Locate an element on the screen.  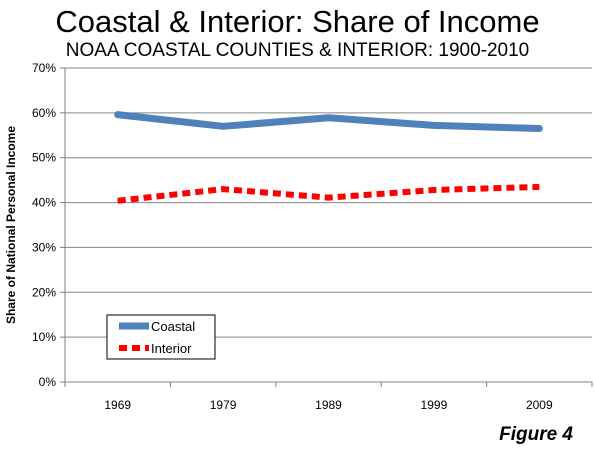
series-line-coastal is located at coordinates (328, 122).